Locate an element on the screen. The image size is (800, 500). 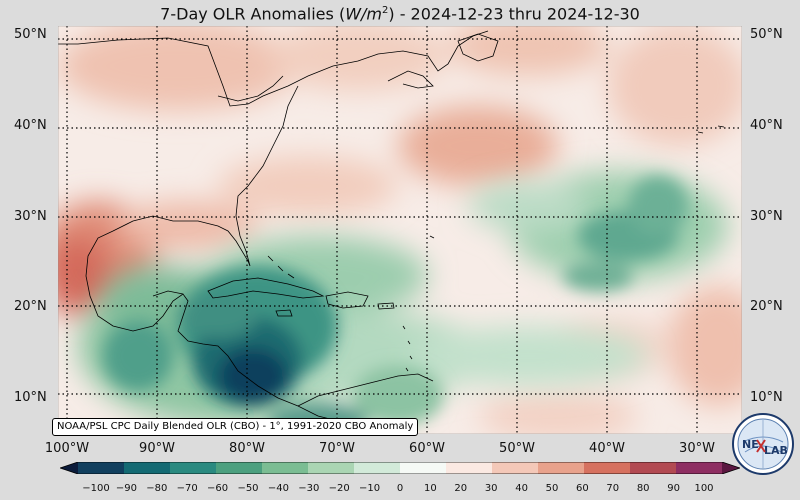
colorbar-tick-label: 30 is located at coordinates (491, 488).